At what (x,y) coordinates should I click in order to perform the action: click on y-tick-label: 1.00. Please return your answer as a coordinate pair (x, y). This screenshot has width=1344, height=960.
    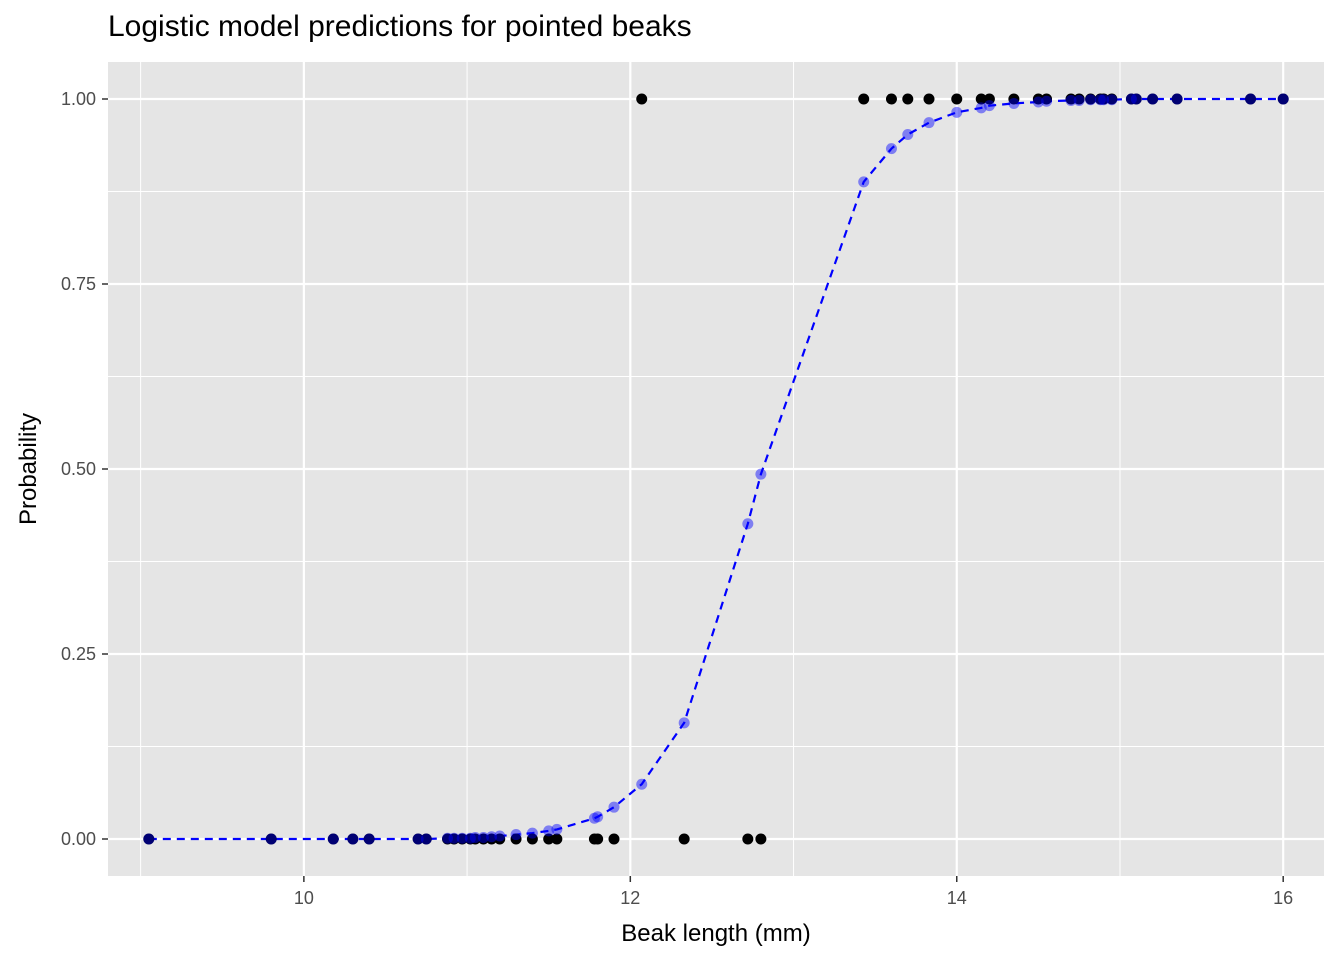
    Looking at the image, I should click on (78, 99).